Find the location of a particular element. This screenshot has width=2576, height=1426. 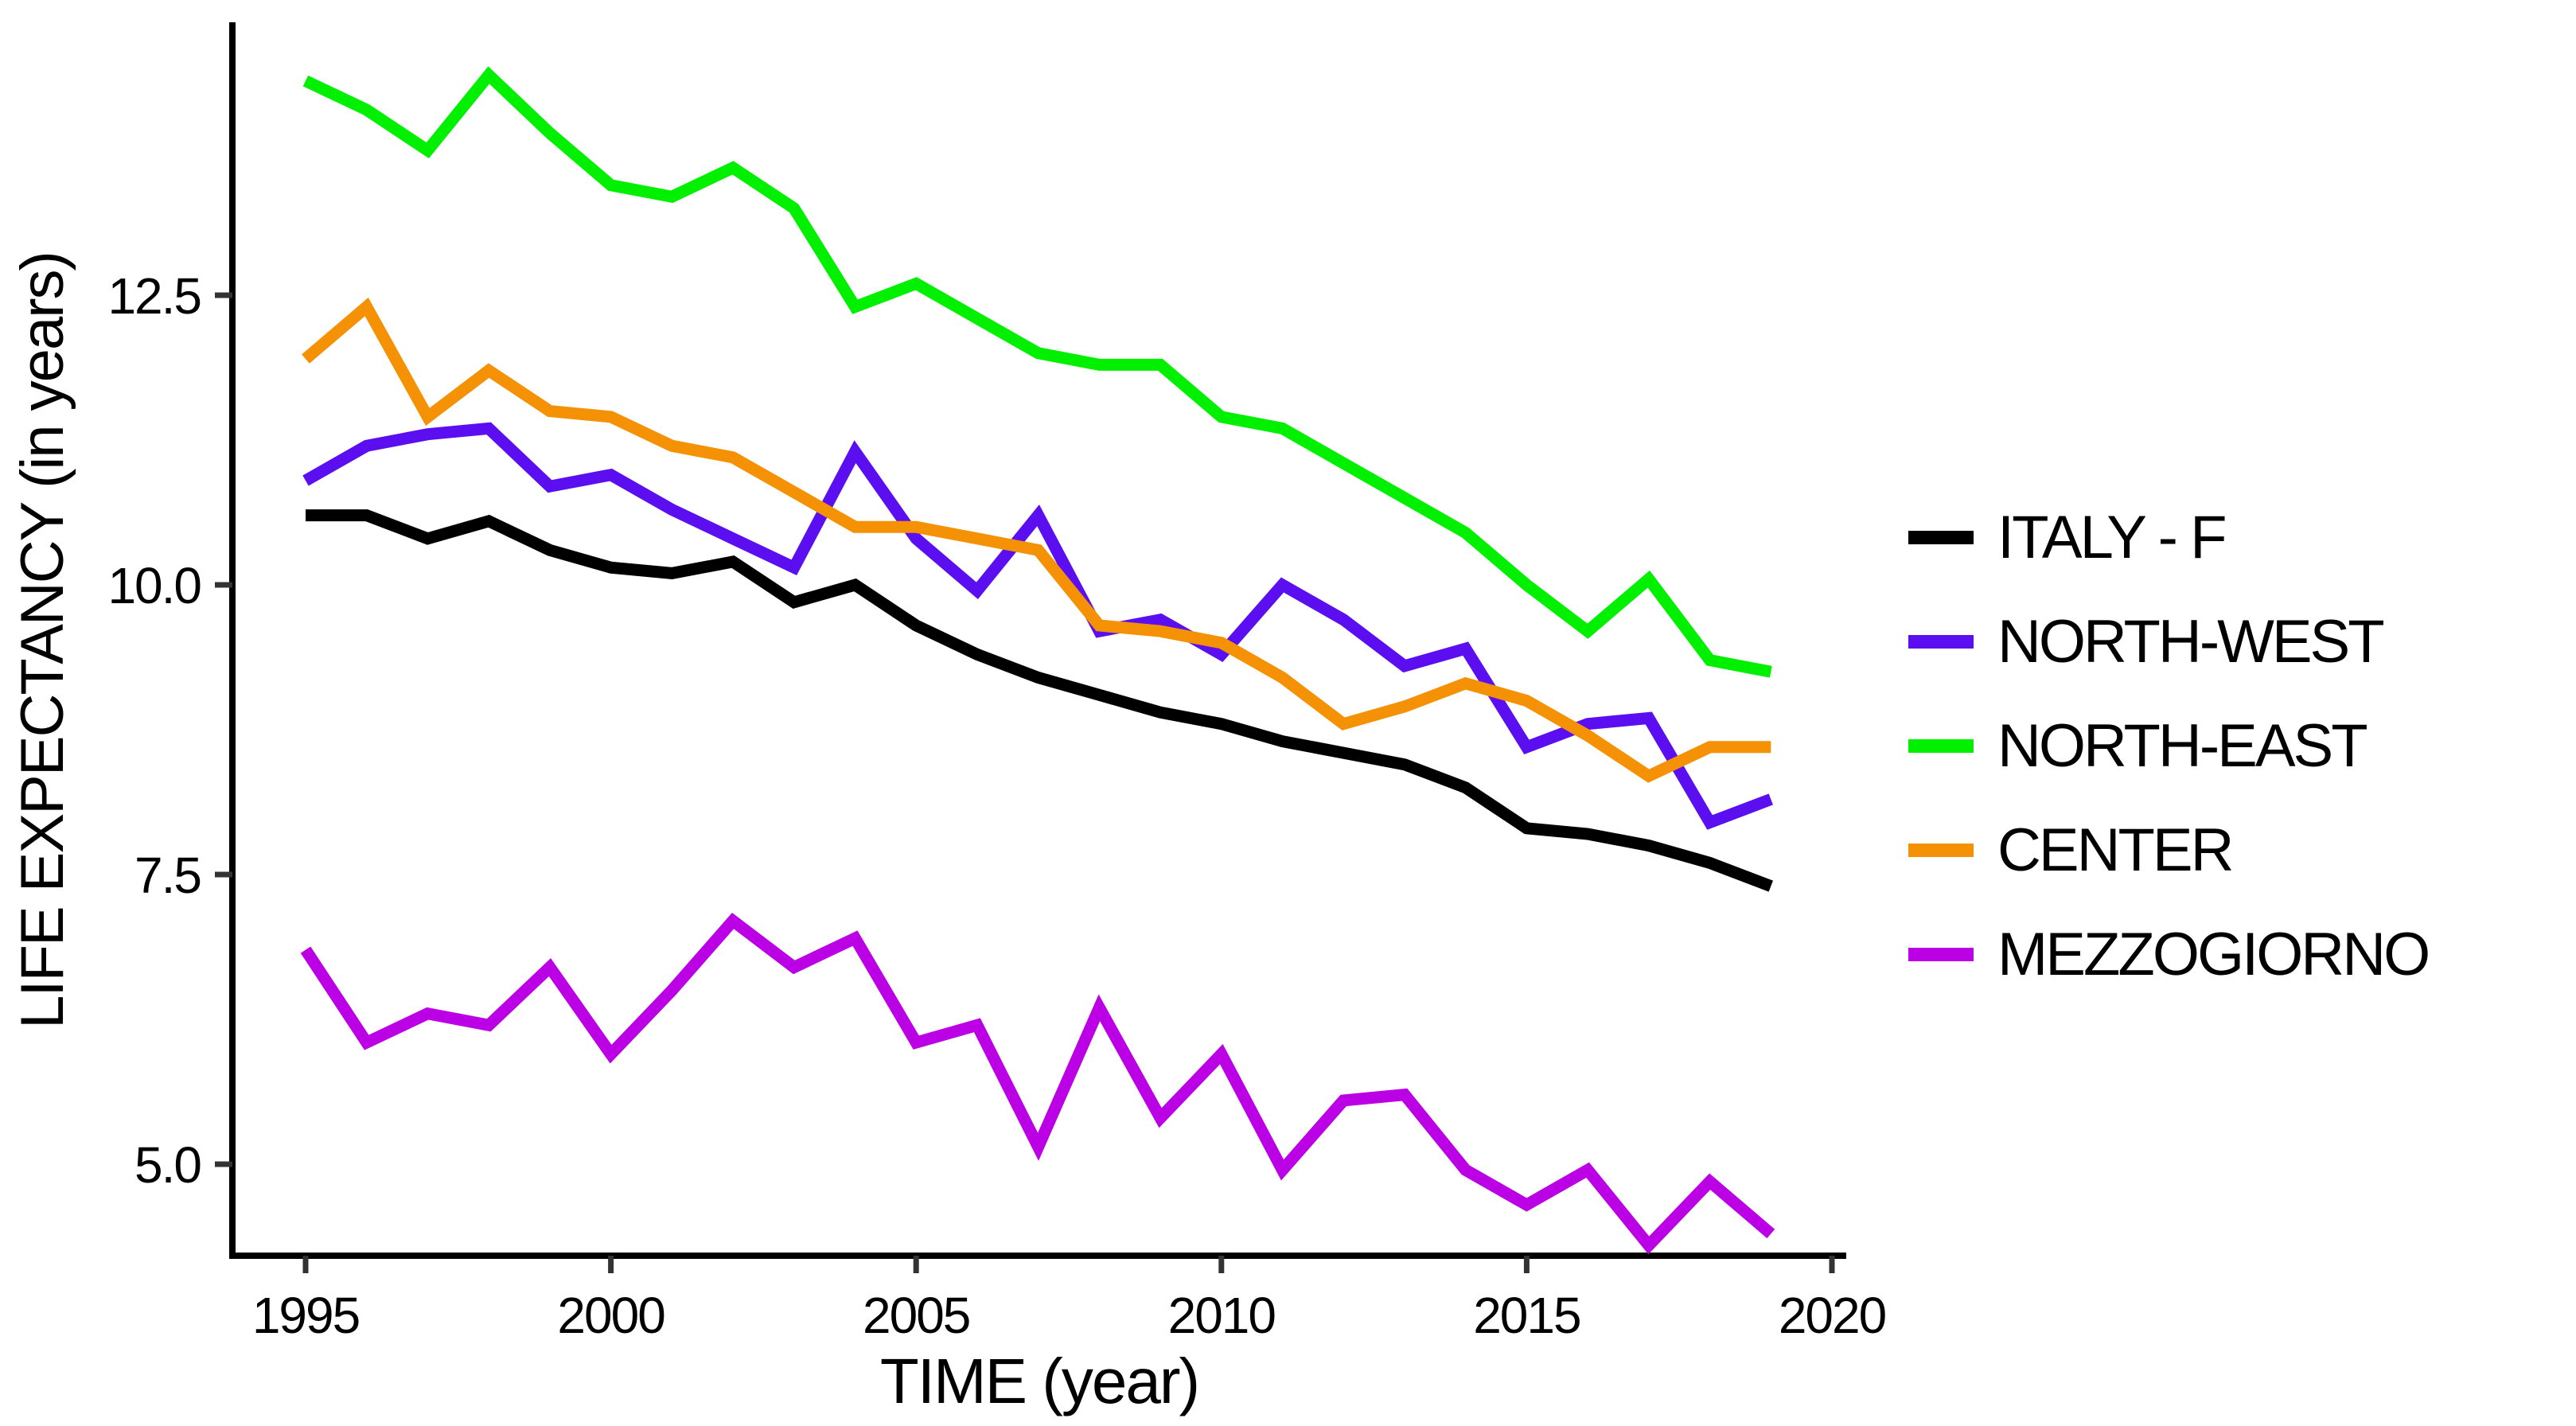

x-tick-label: 2000 is located at coordinates (610, 1315).